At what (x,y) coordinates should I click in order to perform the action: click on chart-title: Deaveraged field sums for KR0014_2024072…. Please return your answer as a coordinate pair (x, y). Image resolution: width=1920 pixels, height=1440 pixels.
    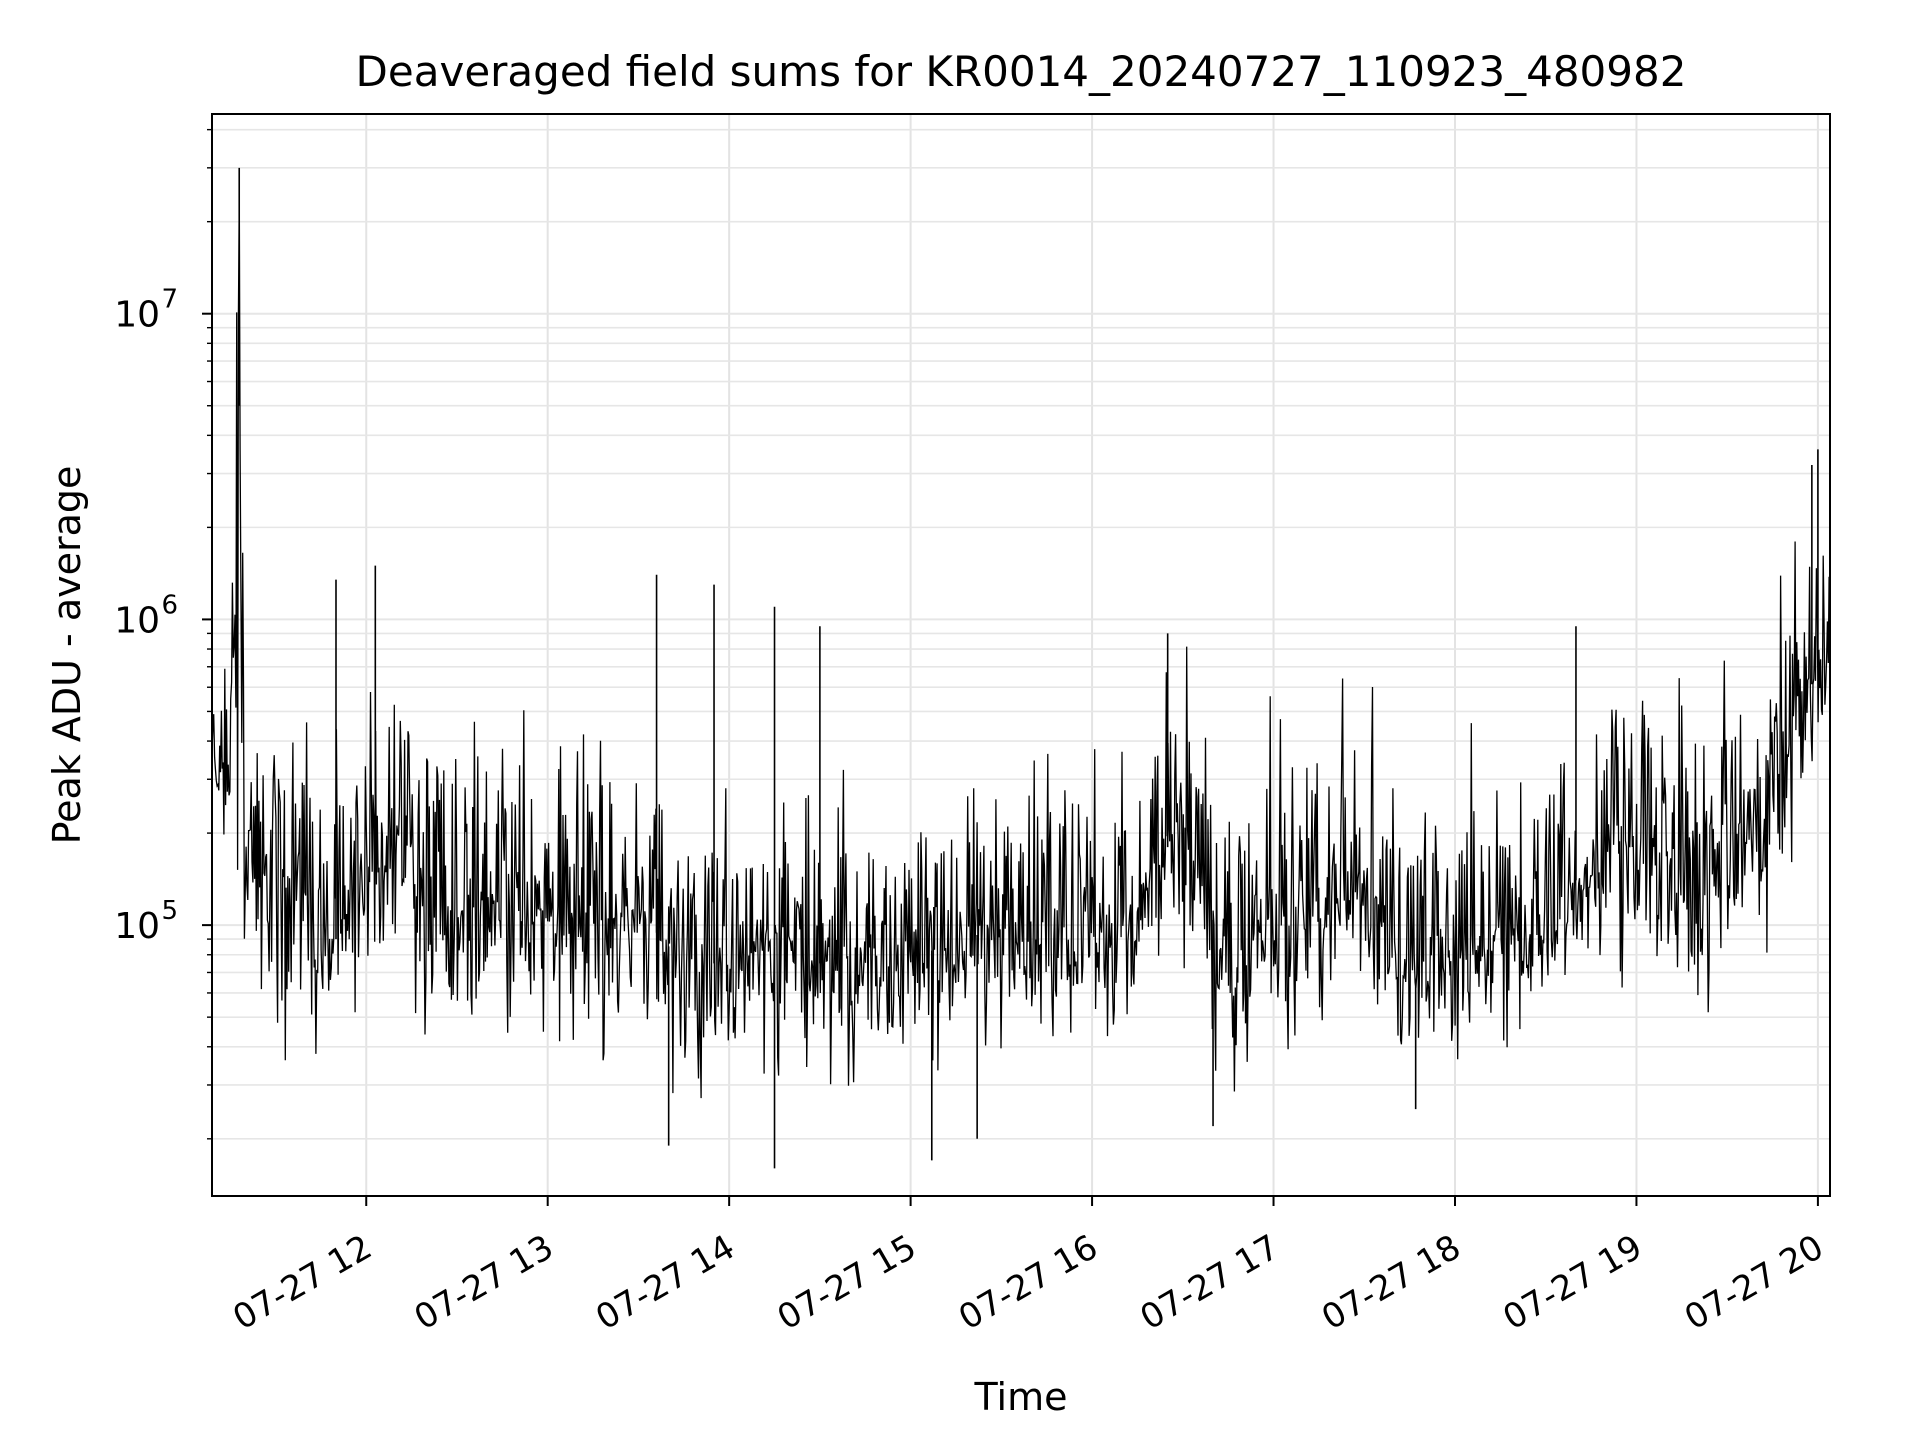
    Looking at the image, I should click on (1021, 71).